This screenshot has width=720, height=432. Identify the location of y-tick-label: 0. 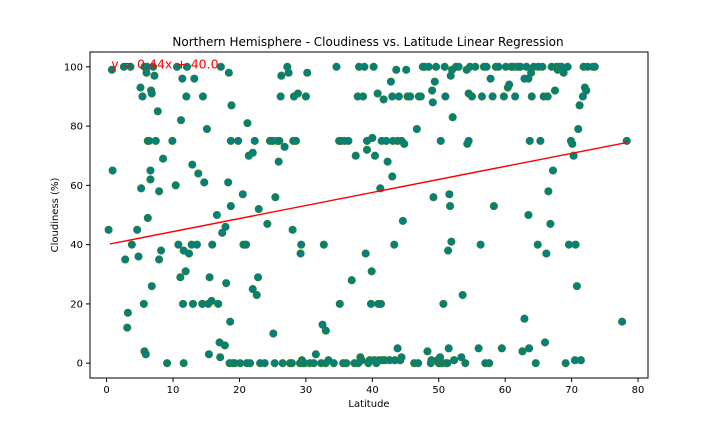
(80, 364).